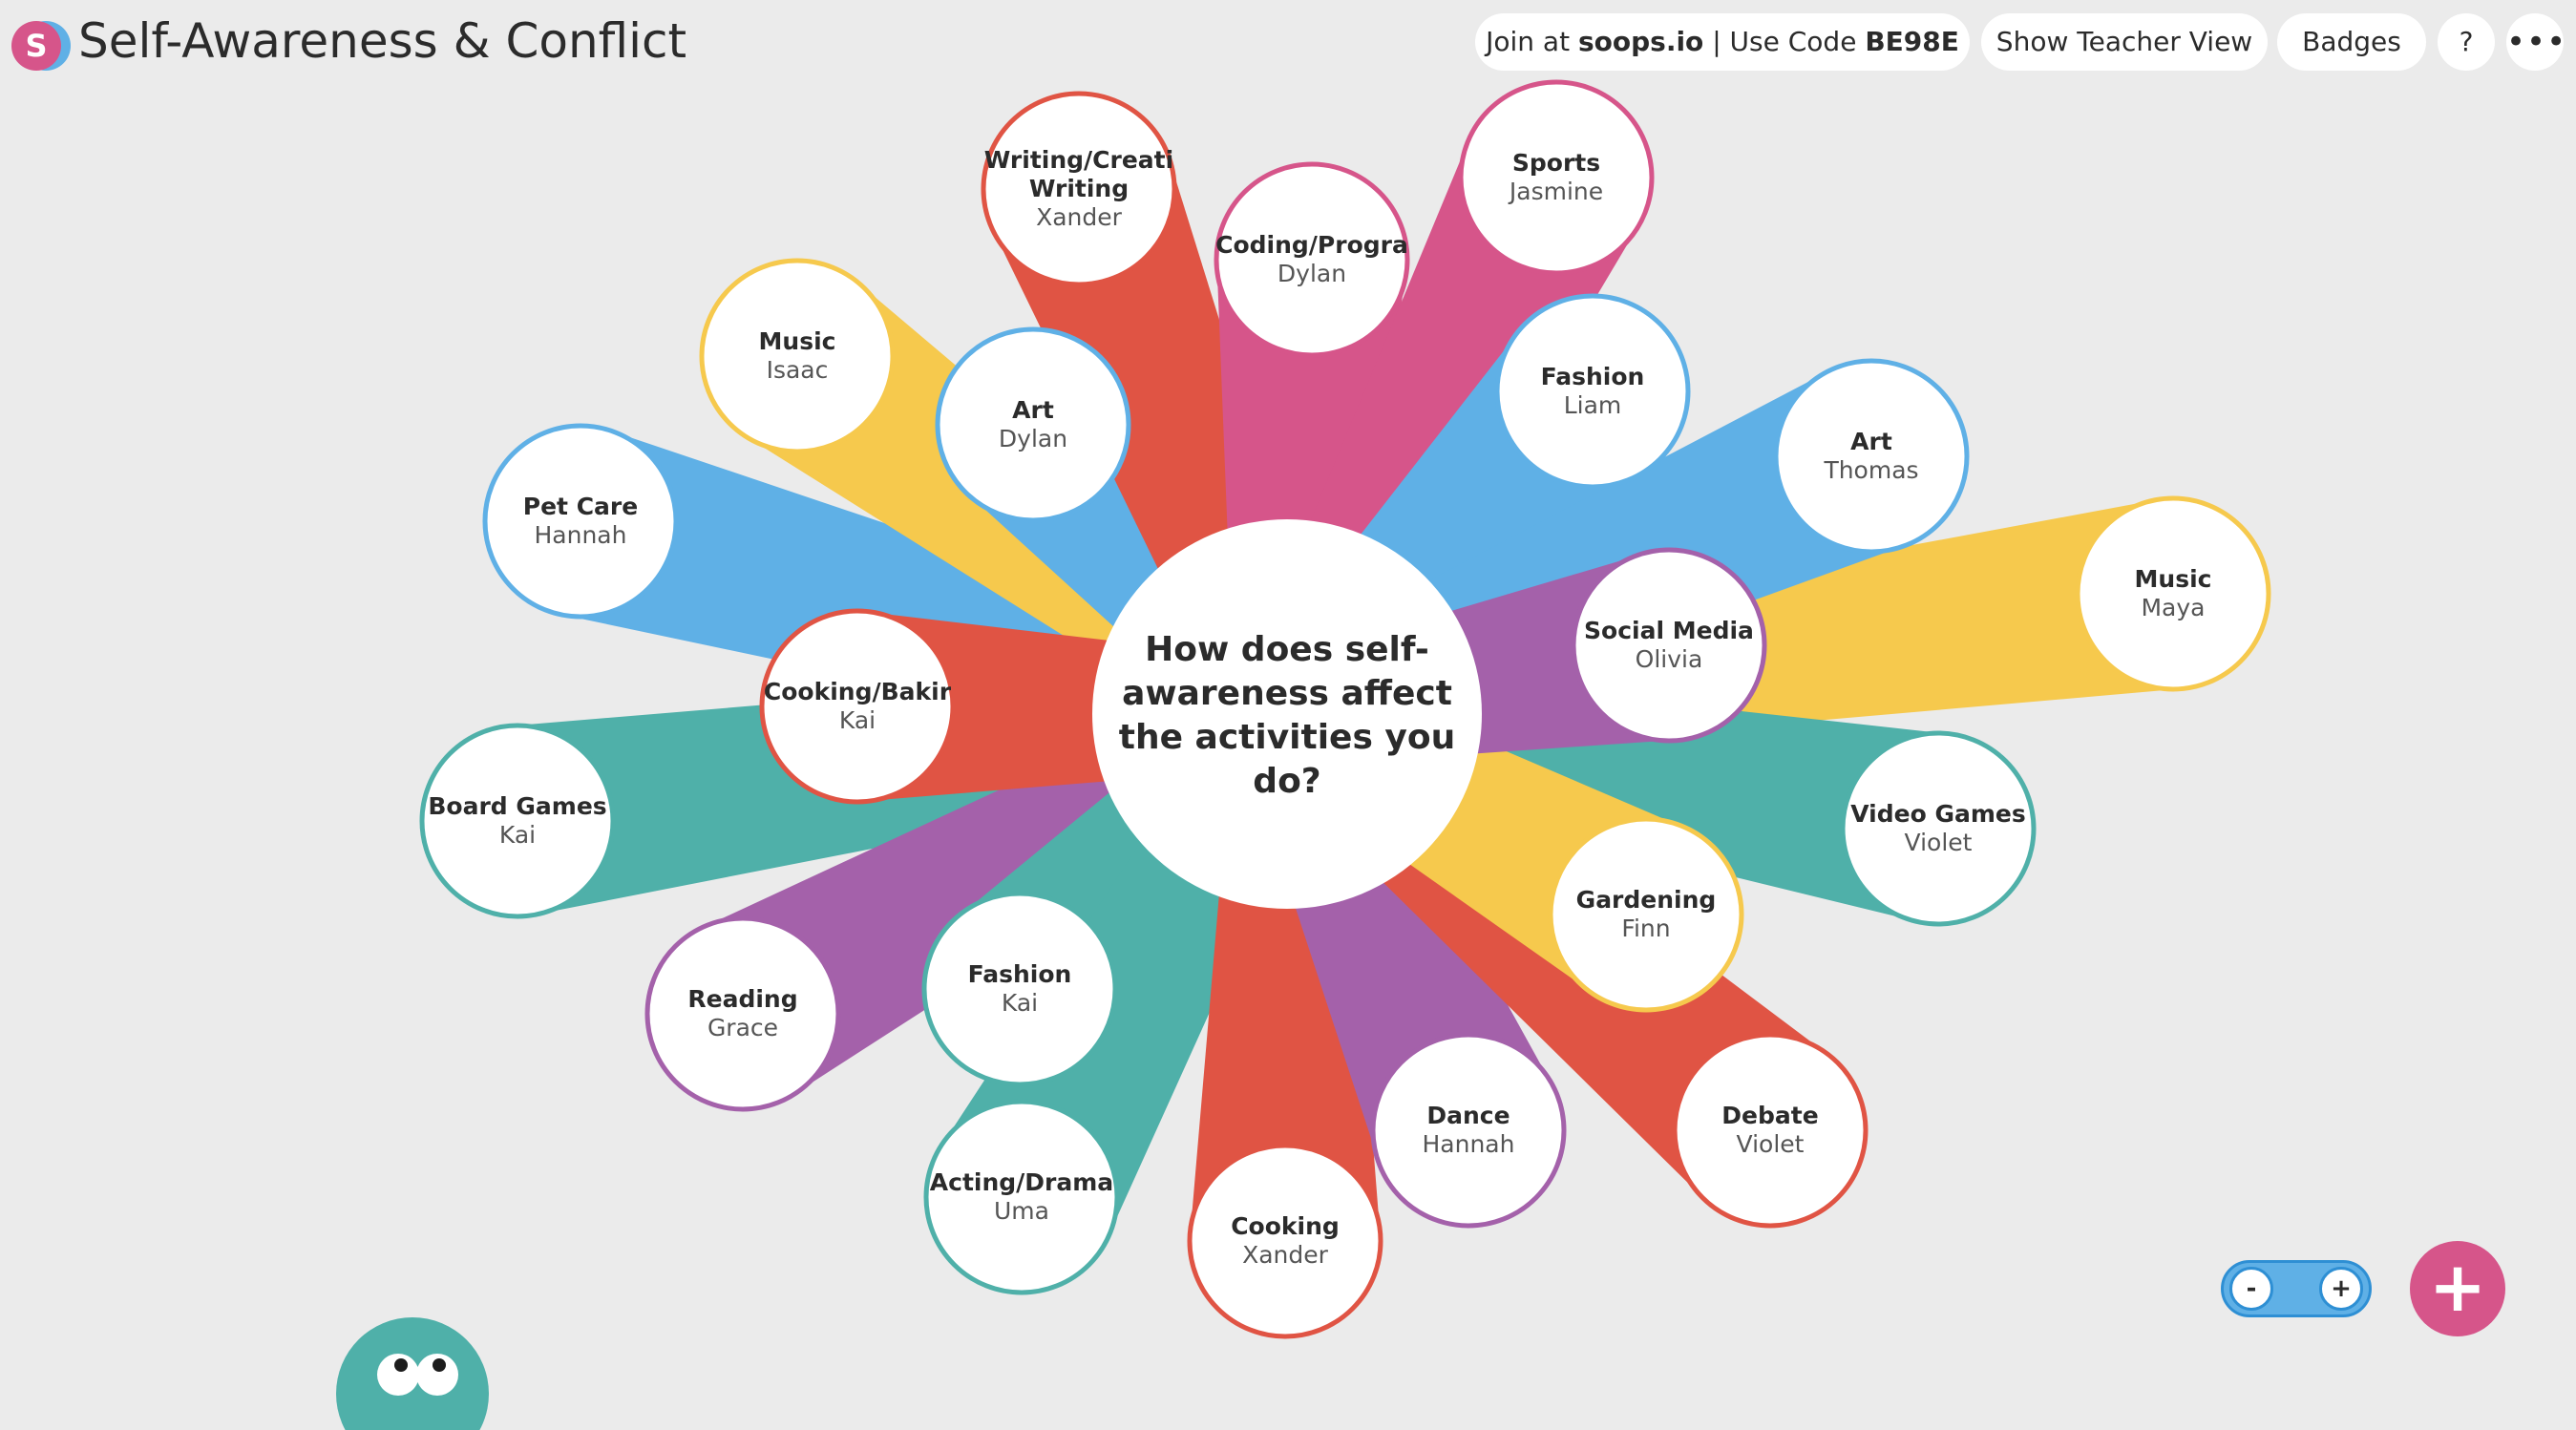  I want to click on bubble-topic: Coding/Progra, so click(1311, 245).